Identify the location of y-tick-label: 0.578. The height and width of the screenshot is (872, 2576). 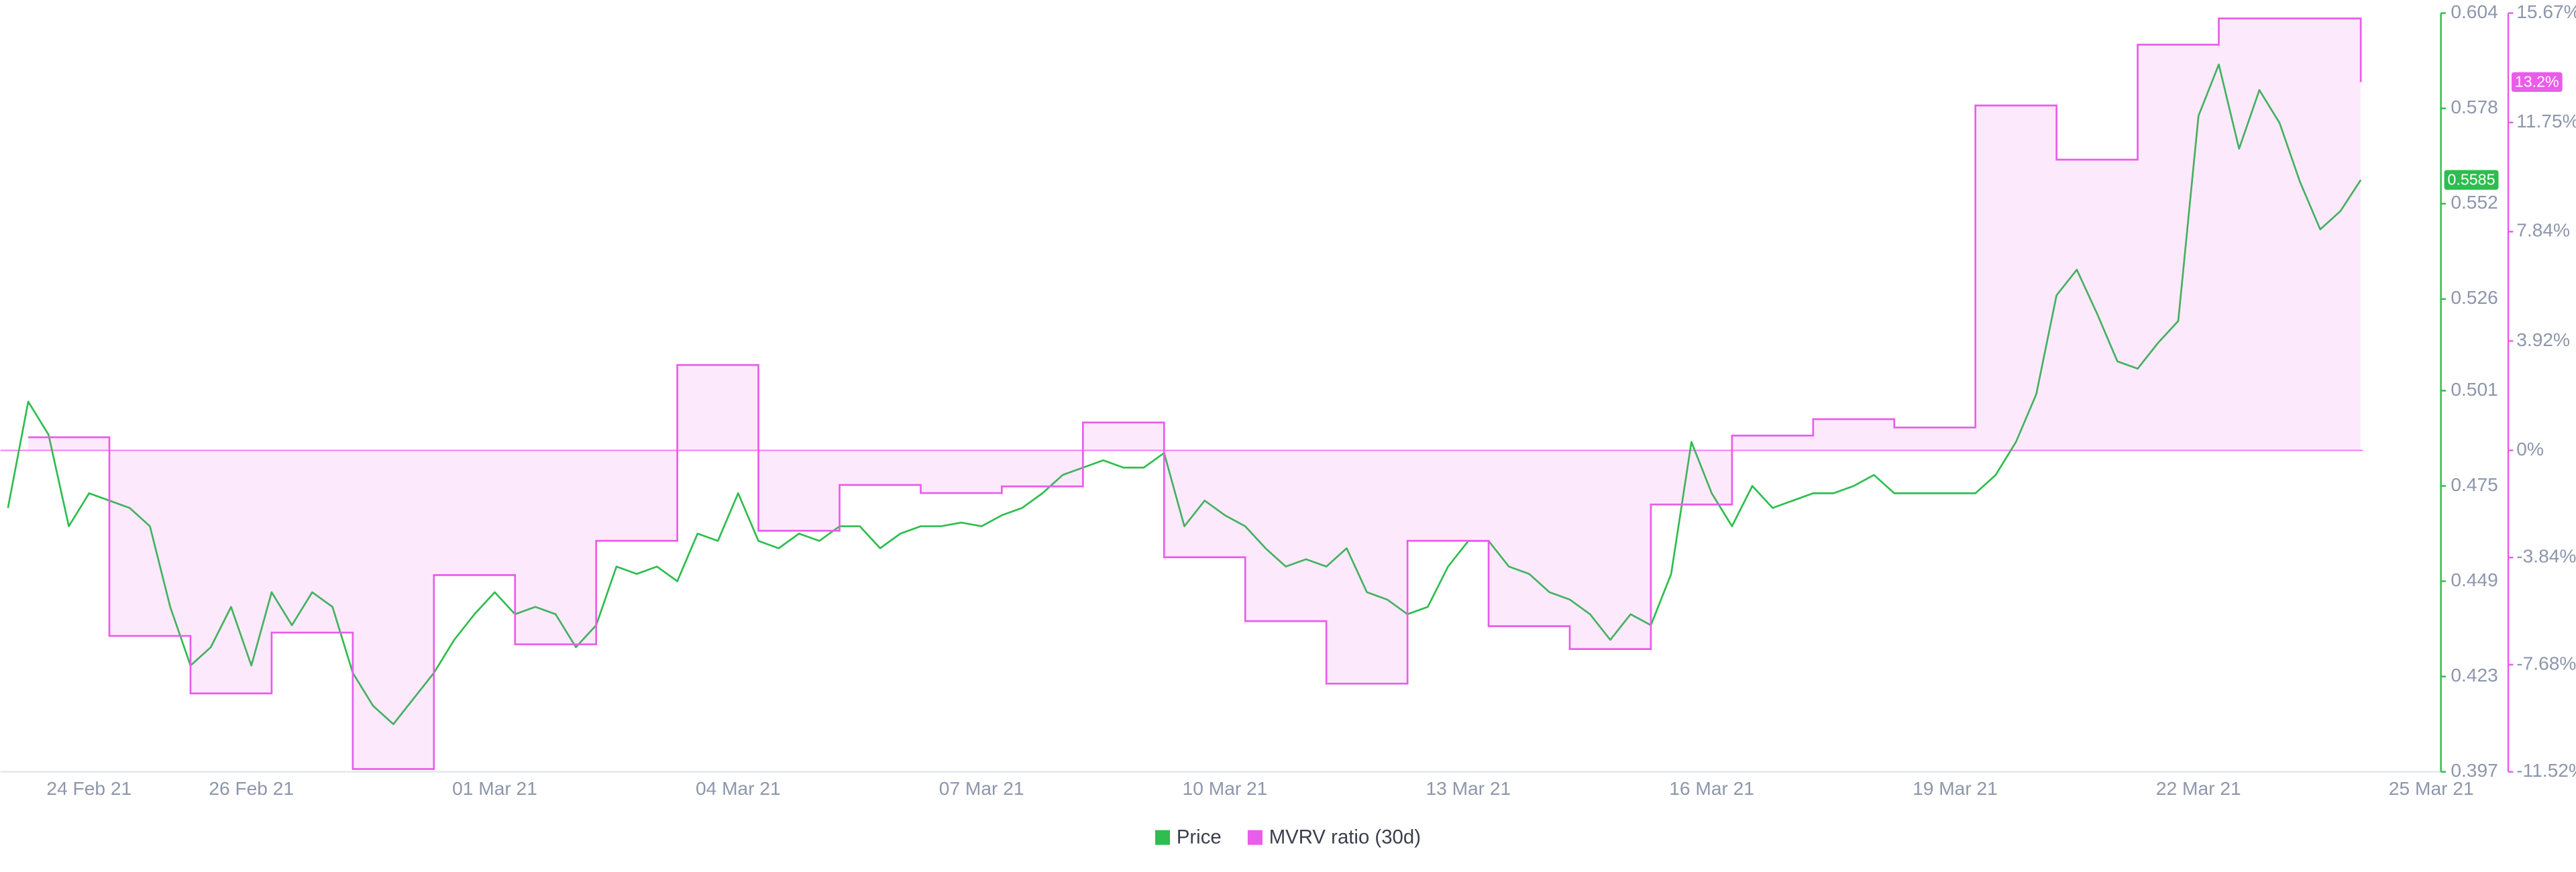
(2474, 107).